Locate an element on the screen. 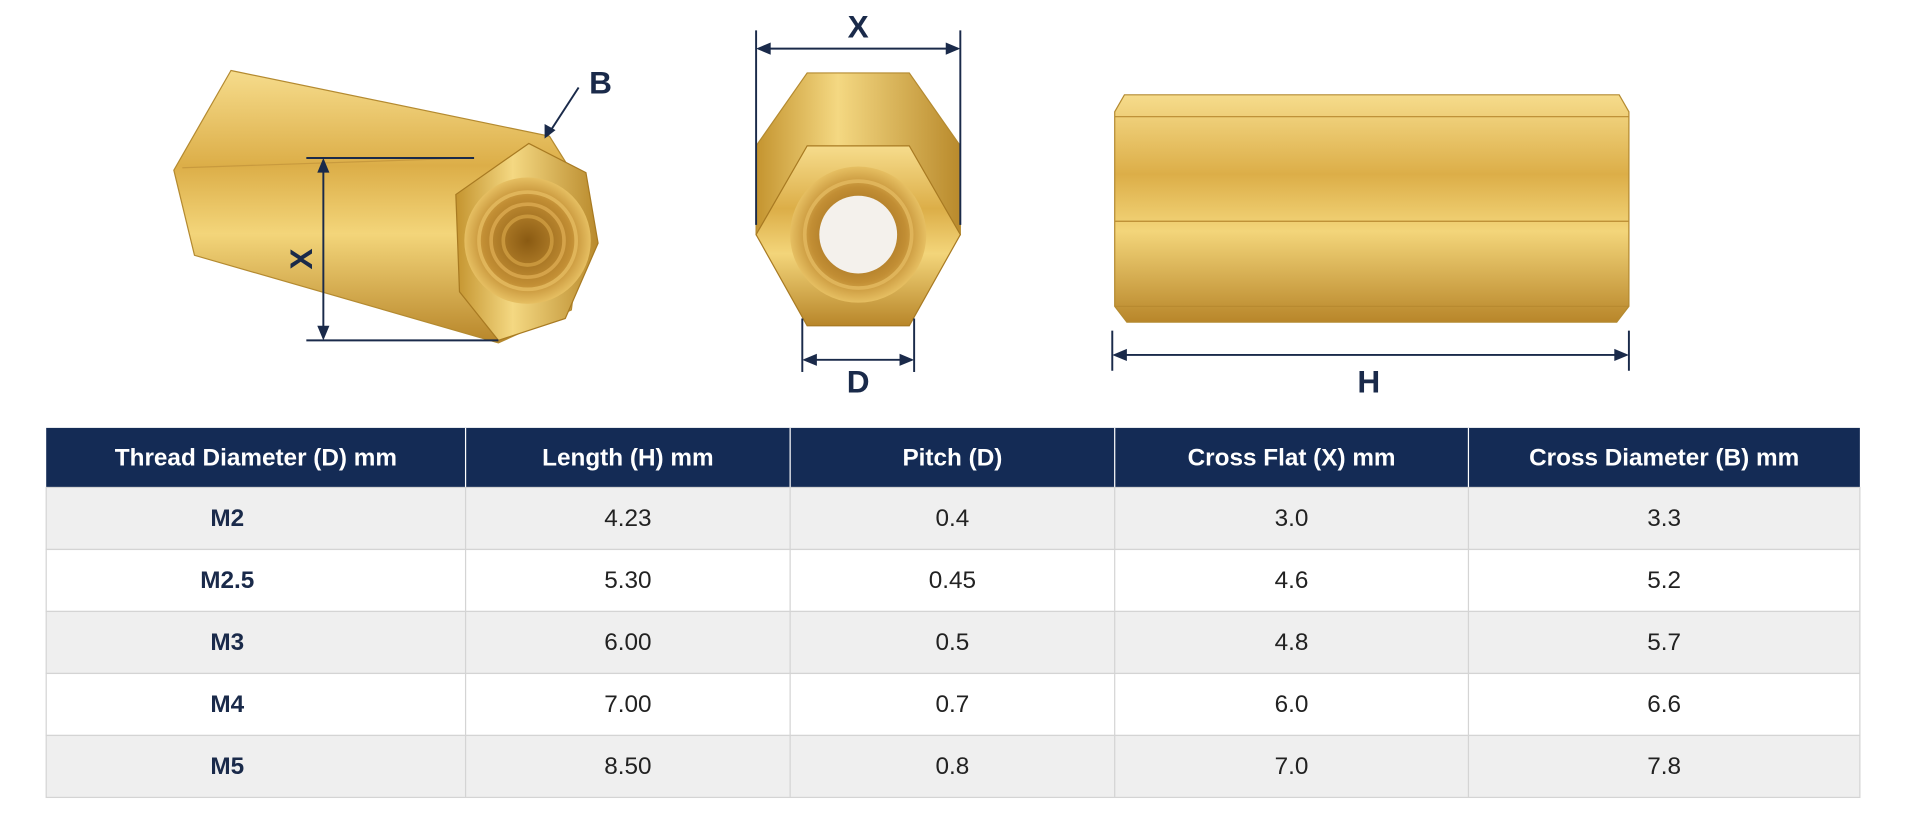 The image size is (1906, 825). value-cell: 0.8 is located at coordinates (953, 766).